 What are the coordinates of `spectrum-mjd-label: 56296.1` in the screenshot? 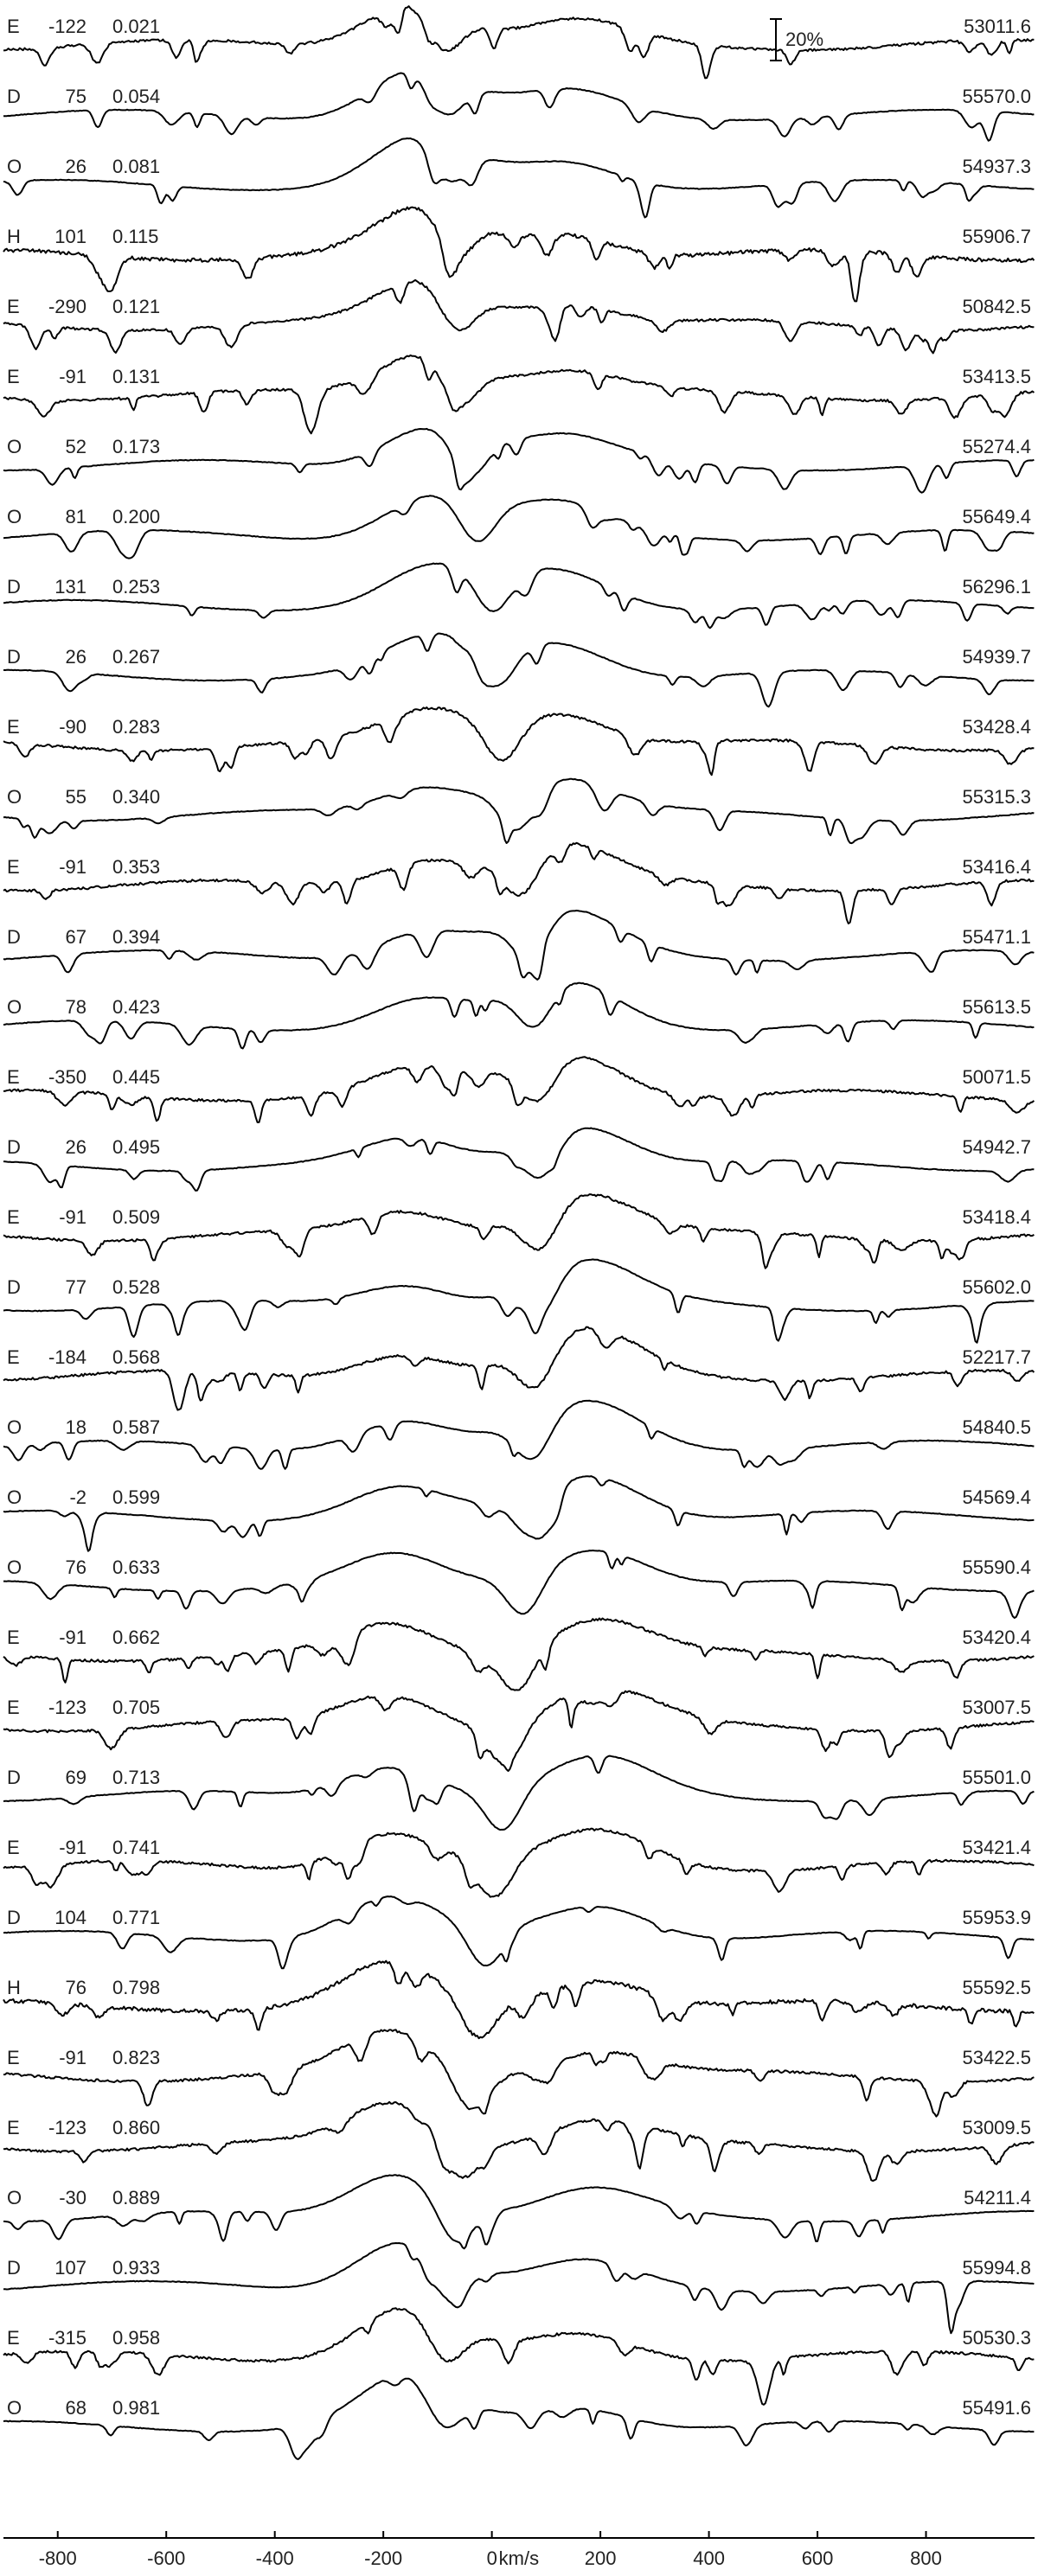 It's located at (996, 587).